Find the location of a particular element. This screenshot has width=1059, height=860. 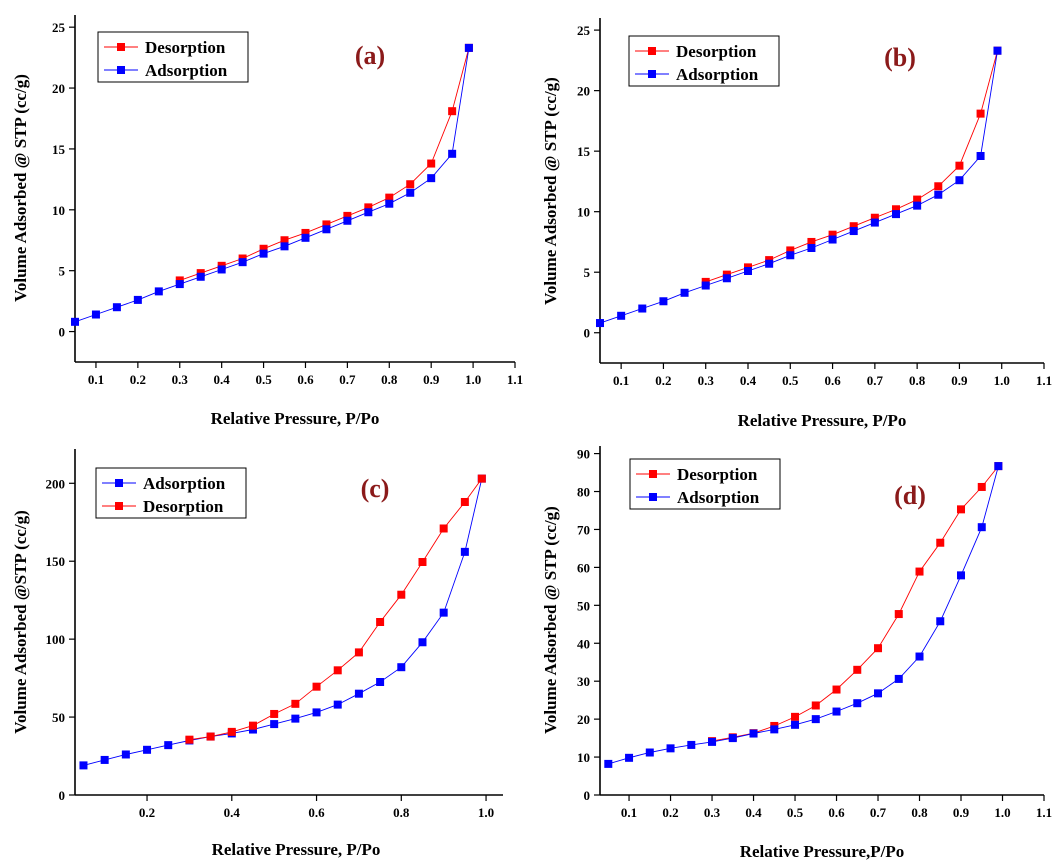

y-tick-label: 70 is located at coordinates (583, 529).